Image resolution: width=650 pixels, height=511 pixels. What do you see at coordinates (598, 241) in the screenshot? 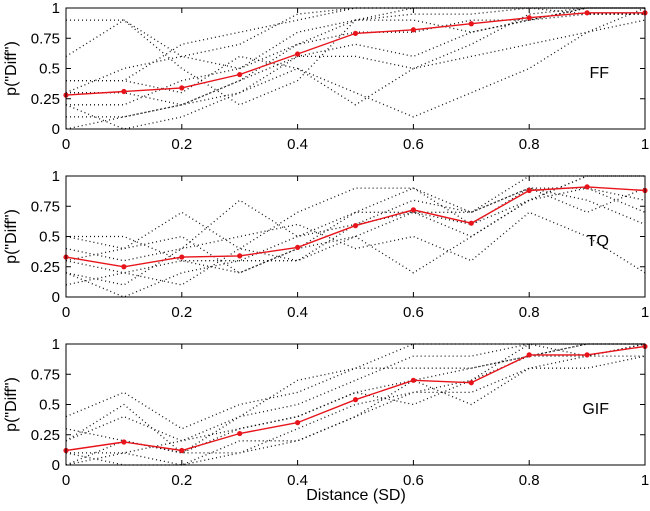
I see `panel-label: TQ` at bounding box center [598, 241].